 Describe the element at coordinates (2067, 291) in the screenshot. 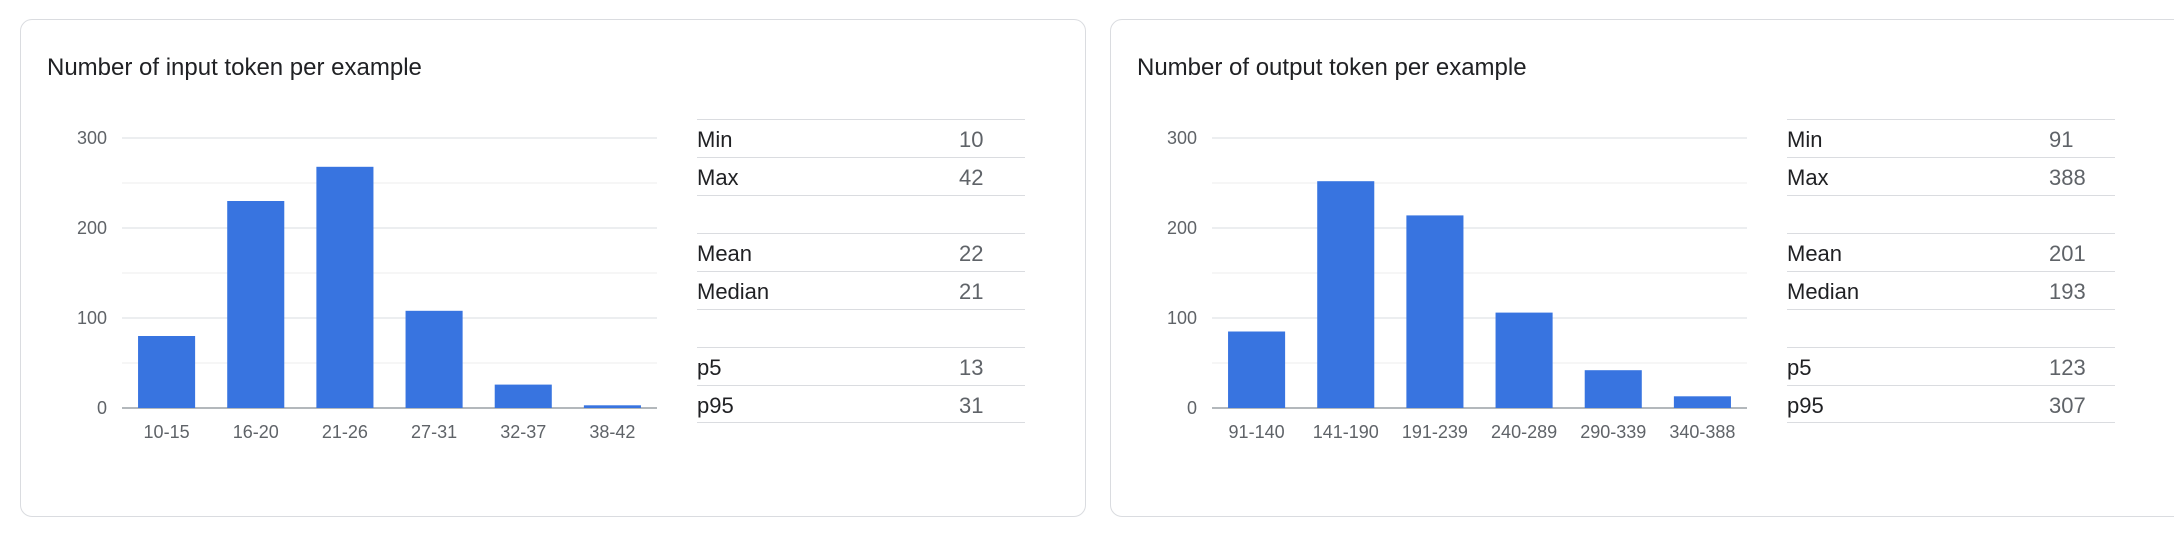

I see `stat-value: 193` at that location.